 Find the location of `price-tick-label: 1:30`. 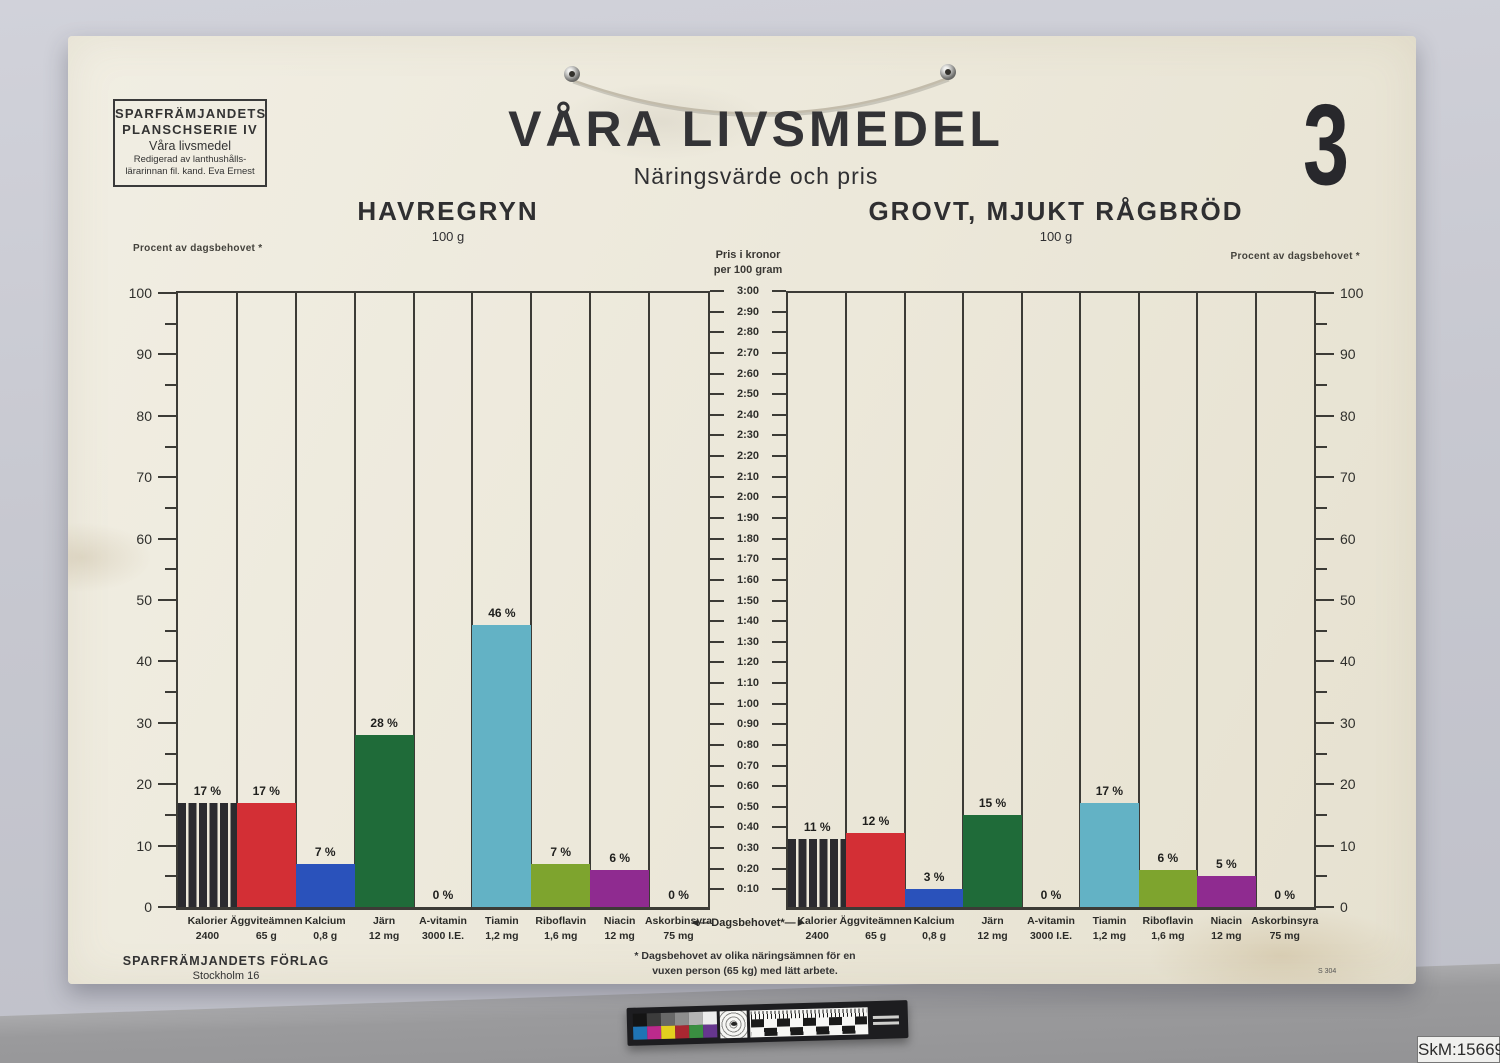

price-tick-label: 1:30 is located at coordinates (748, 641).